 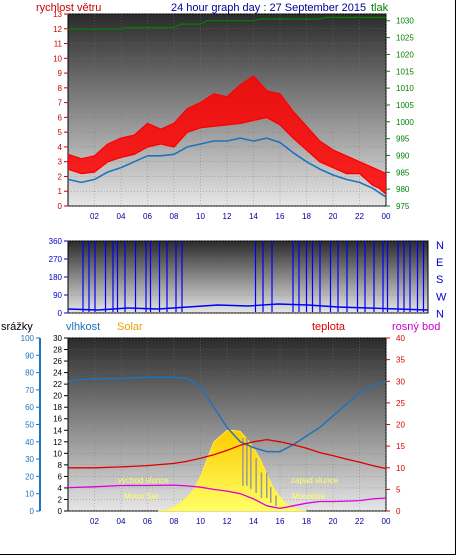 I want to click on pressure-tick-label: 990, so click(x=403, y=155).